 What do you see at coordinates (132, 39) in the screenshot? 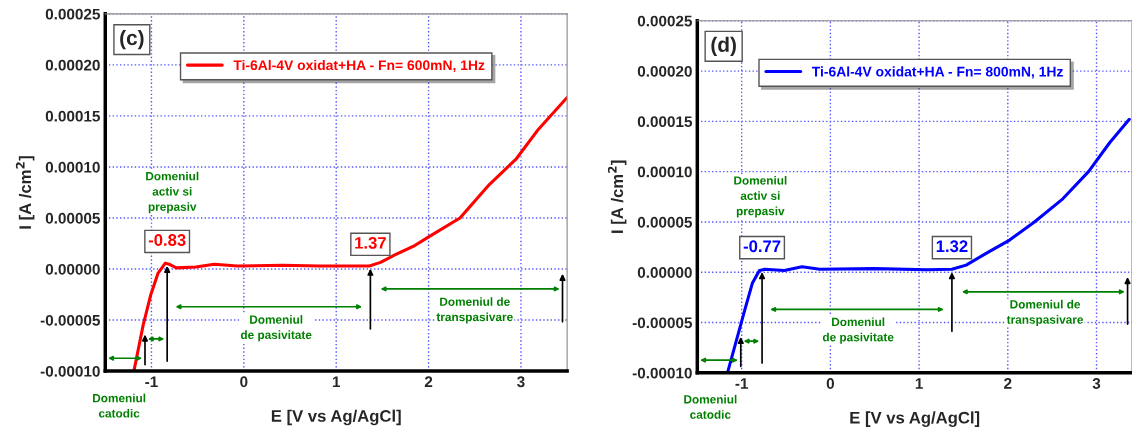
I see `text: (c)` at bounding box center [132, 39].